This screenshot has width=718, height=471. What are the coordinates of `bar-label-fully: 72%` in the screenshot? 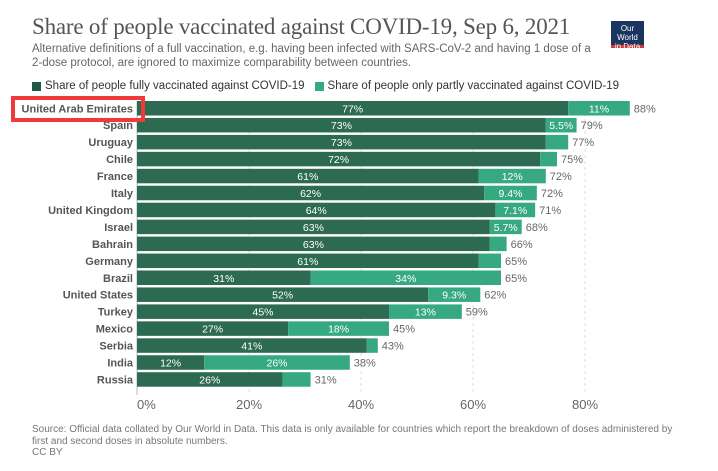 It's located at (338, 160).